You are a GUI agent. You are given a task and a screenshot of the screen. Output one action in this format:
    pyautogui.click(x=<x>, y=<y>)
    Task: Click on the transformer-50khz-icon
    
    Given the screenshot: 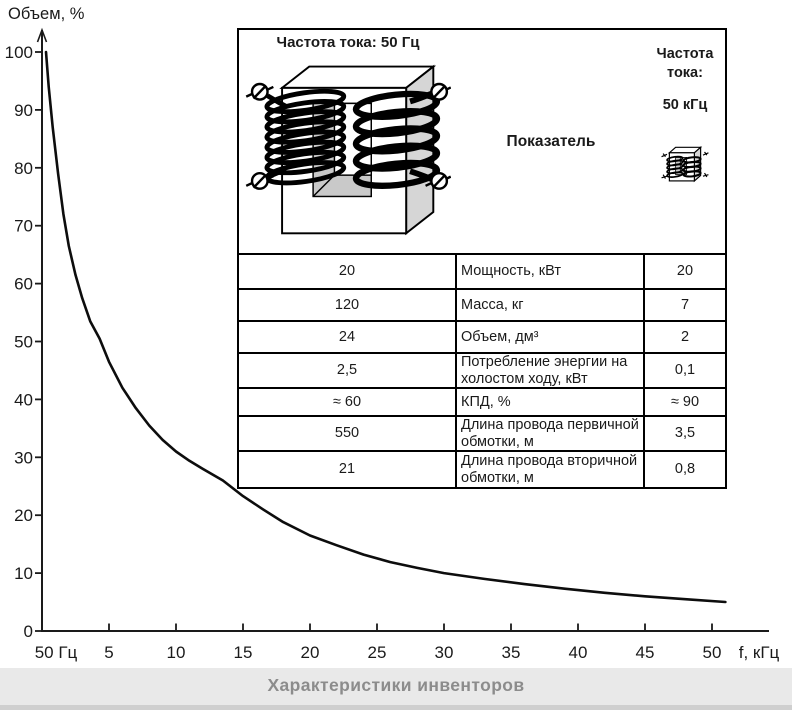 What is the action you would take?
    pyautogui.click(x=685, y=163)
    